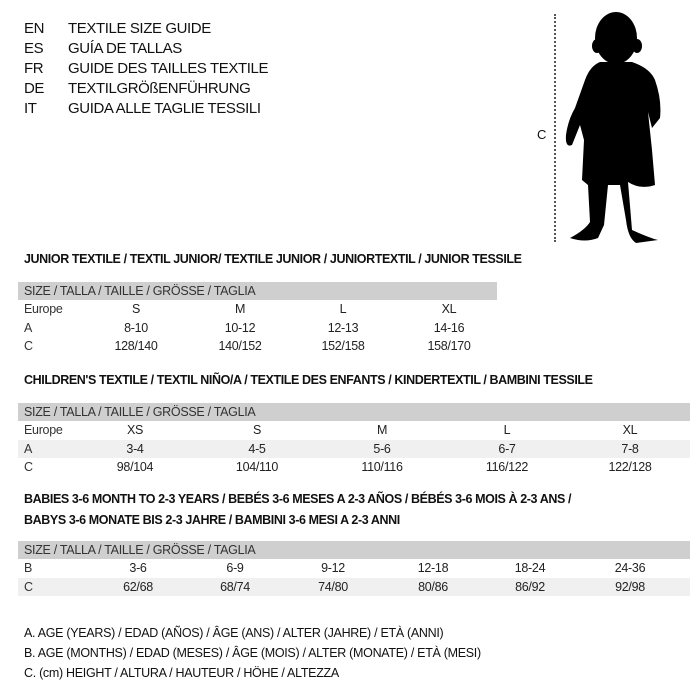 This screenshot has width=700, height=700. I want to click on measure-label: C, so click(542, 134).